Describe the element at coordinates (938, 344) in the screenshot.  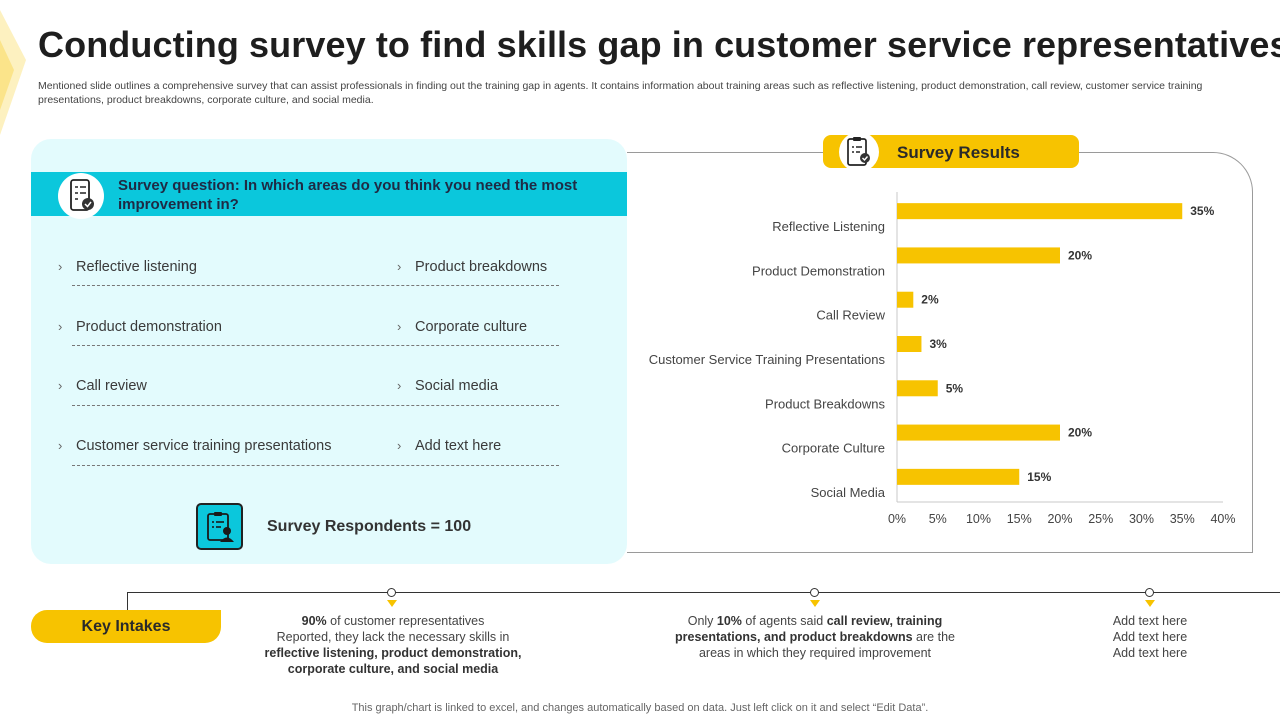
I see `data-label: 3%` at that location.